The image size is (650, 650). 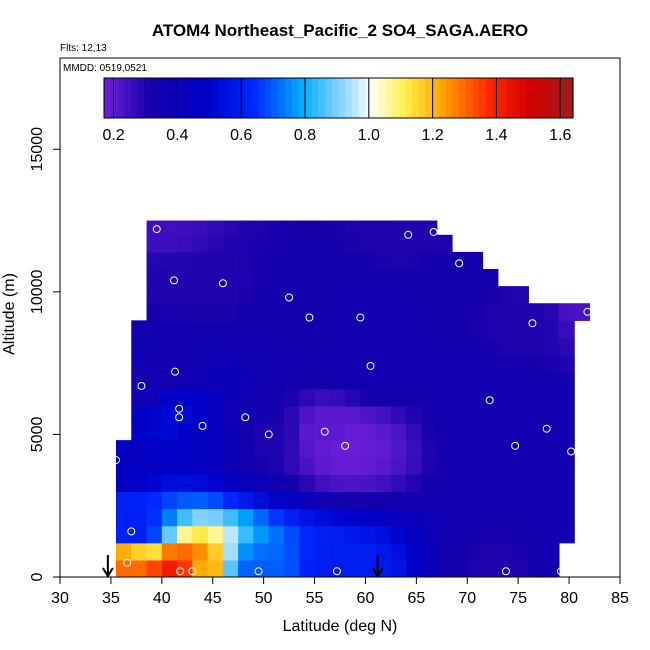 What do you see at coordinates (315, 598) in the screenshot?
I see `x-tick-label: 55` at bounding box center [315, 598].